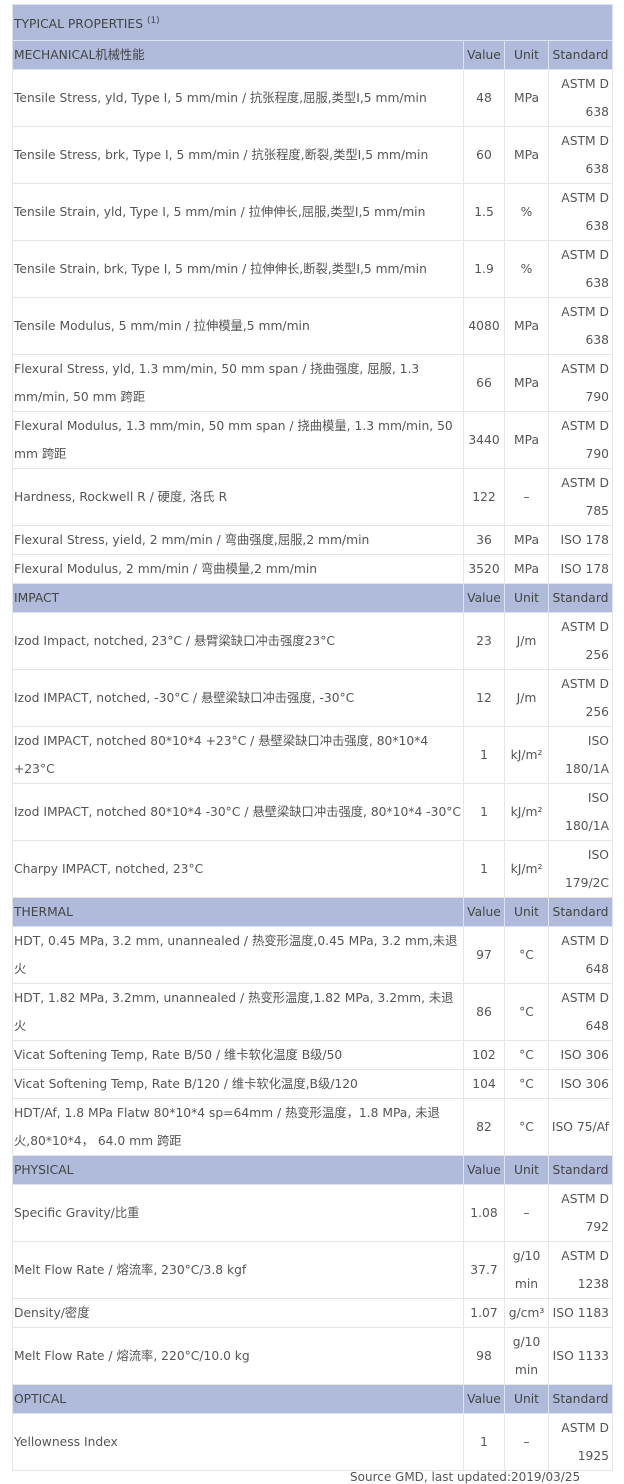 The image size is (624, 1484). What do you see at coordinates (484, 598) in the screenshot?
I see `column-header-value: Value` at bounding box center [484, 598].